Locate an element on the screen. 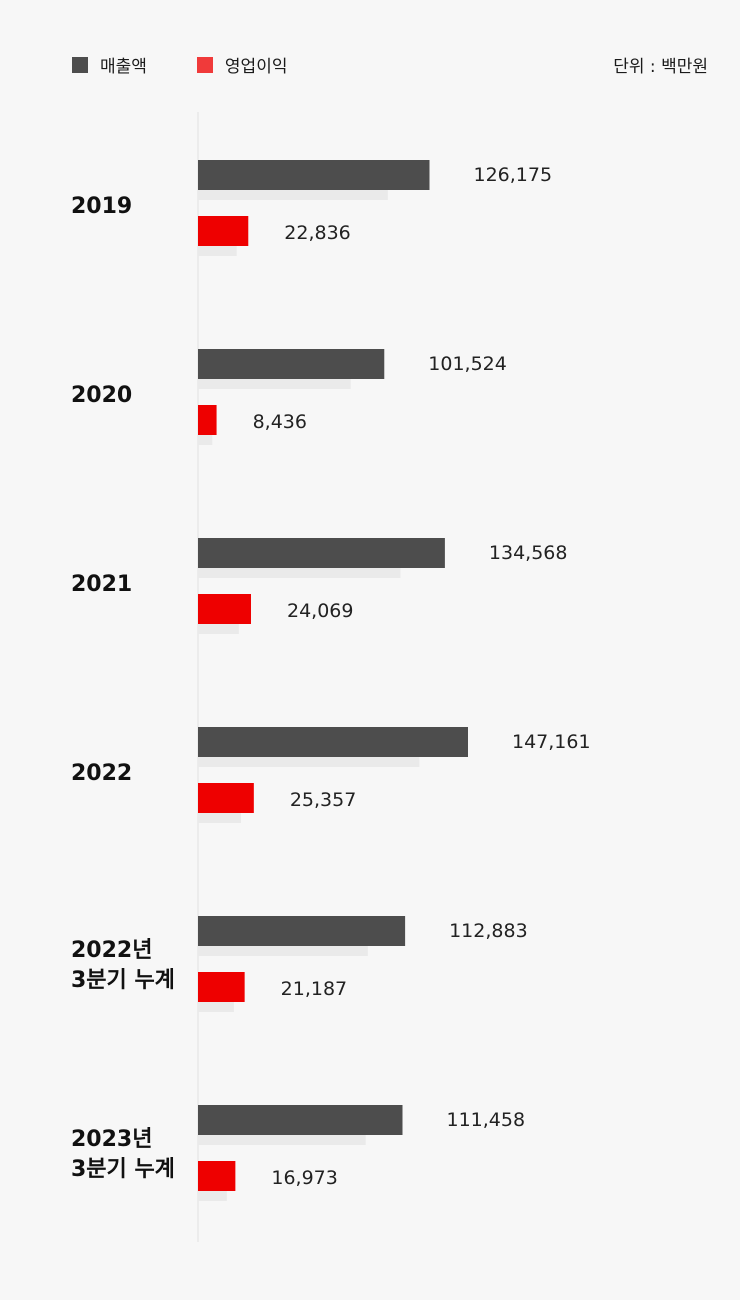  profit-value-label: 24,069 is located at coordinates (320, 611).